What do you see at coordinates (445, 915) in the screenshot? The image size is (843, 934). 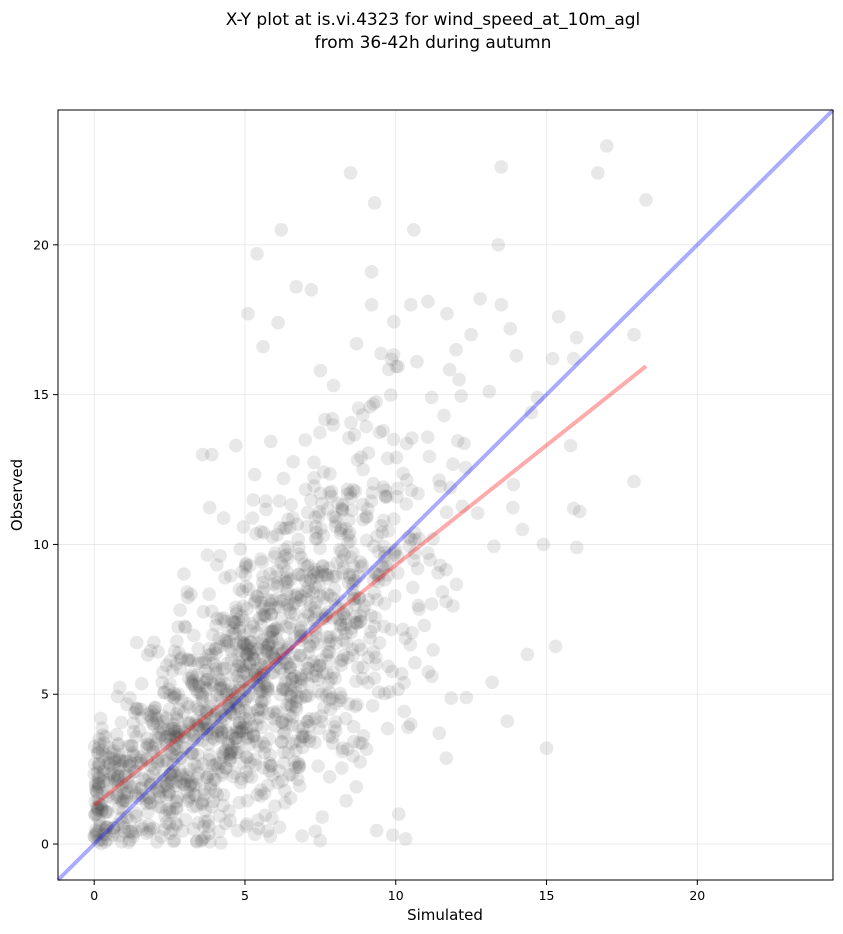 I see `x-axis-label: Simulated` at bounding box center [445, 915].